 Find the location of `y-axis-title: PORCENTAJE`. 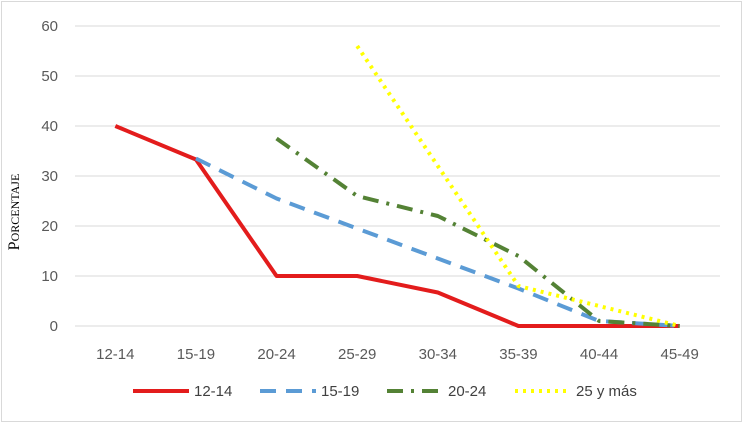

y-axis-title: PORCENTAJE is located at coordinates (14, 212).